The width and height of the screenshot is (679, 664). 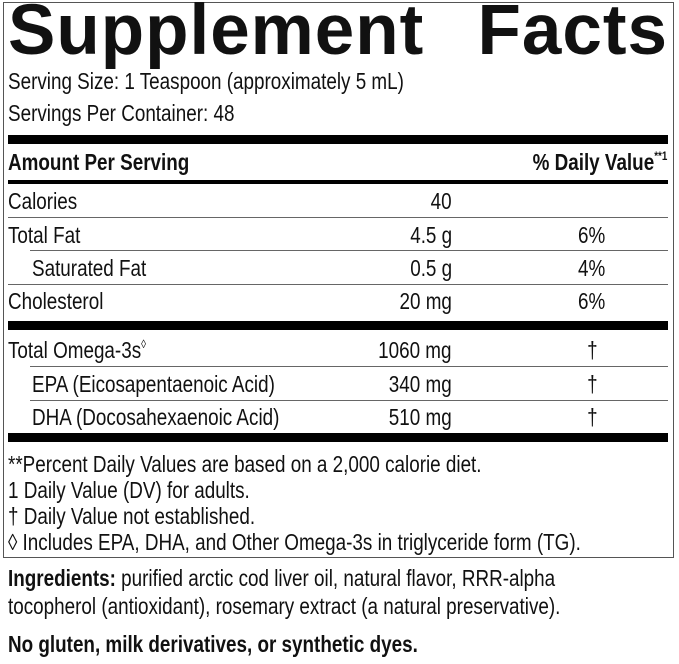 What do you see at coordinates (132, 516) in the screenshot?
I see `footnote: † Daily Value not established.` at bounding box center [132, 516].